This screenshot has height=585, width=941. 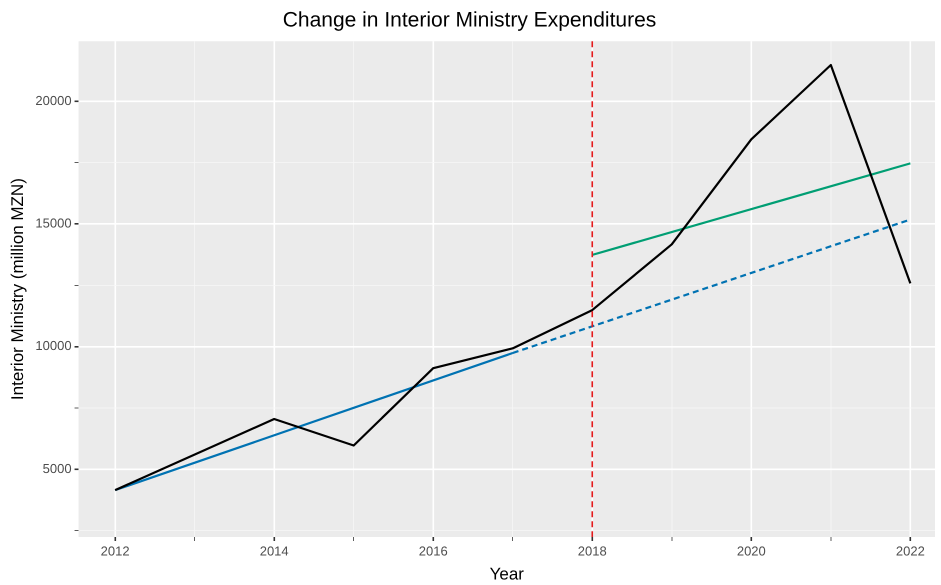 What do you see at coordinates (274, 550) in the screenshot?
I see `x-tick-label: 2014` at bounding box center [274, 550].